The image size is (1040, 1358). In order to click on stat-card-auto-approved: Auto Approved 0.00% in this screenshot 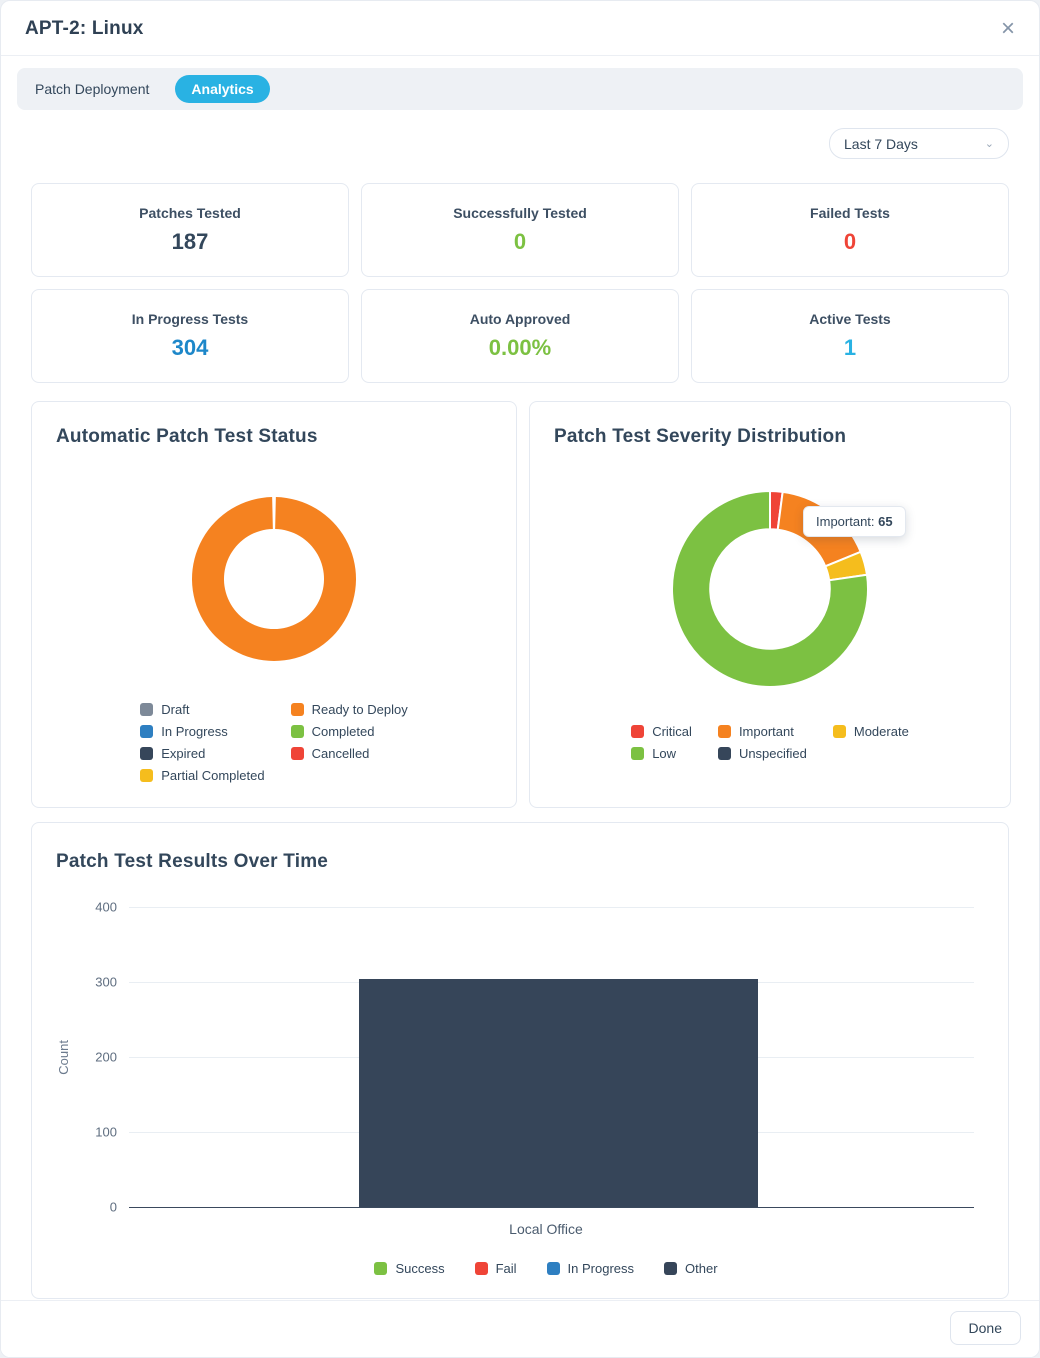, I will do `click(520, 336)`.